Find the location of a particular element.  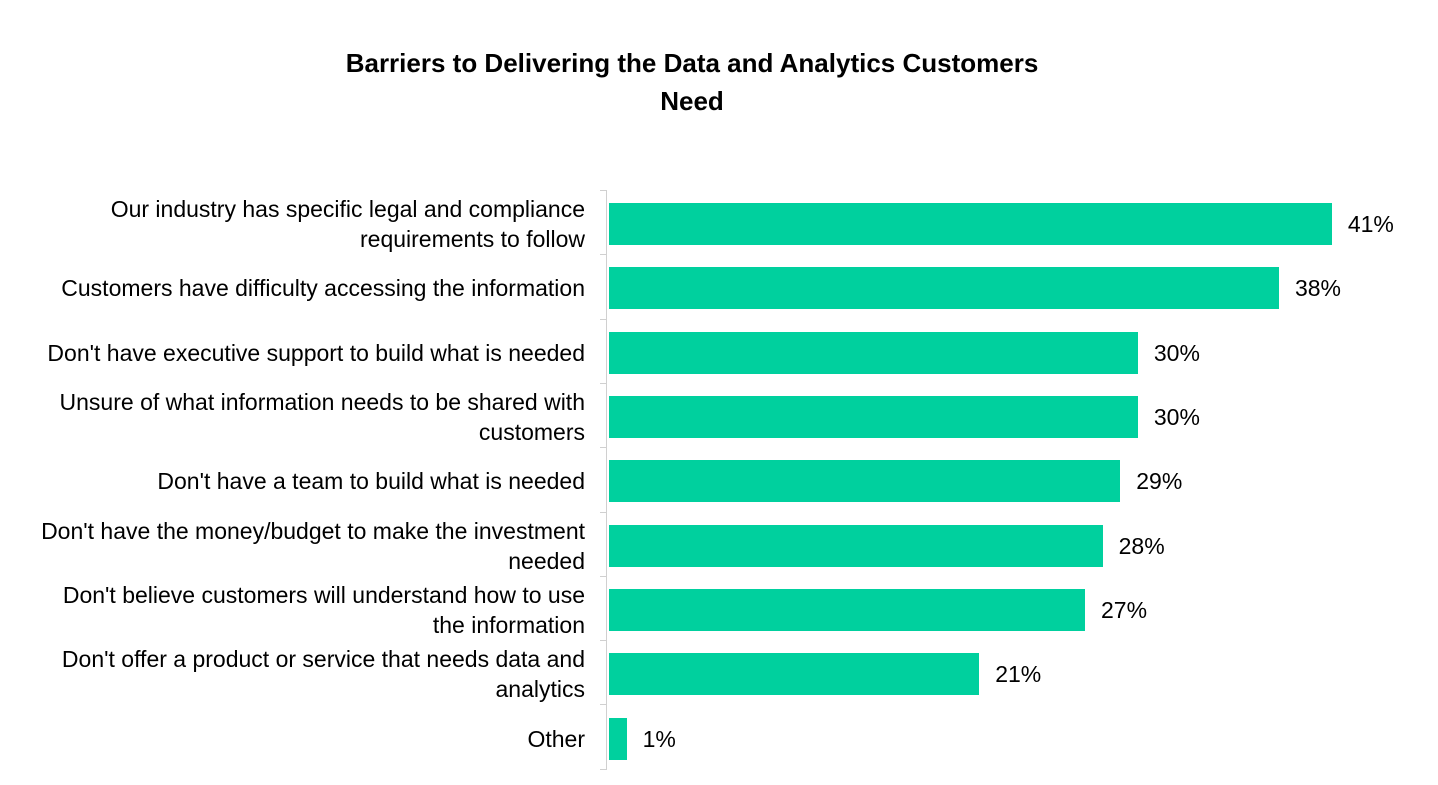

category-label: Other is located at coordinates (556, 738).